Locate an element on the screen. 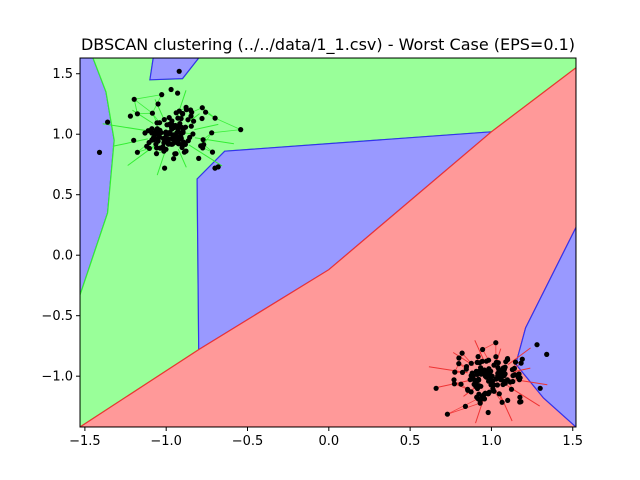  x-axis: −1.5 −1.0 −0.5 0.0 0.5 1.0 1.5 is located at coordinates (326, 438).